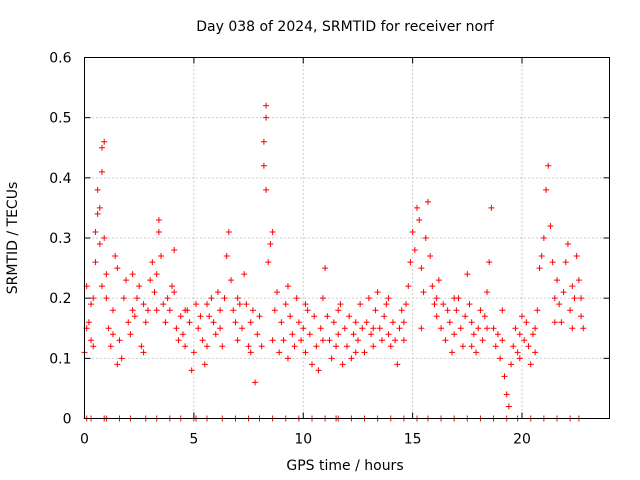  Describe the element at coordinates (60, 239) in the screenshot. I see `y-tick-label: 0.3` at that location.